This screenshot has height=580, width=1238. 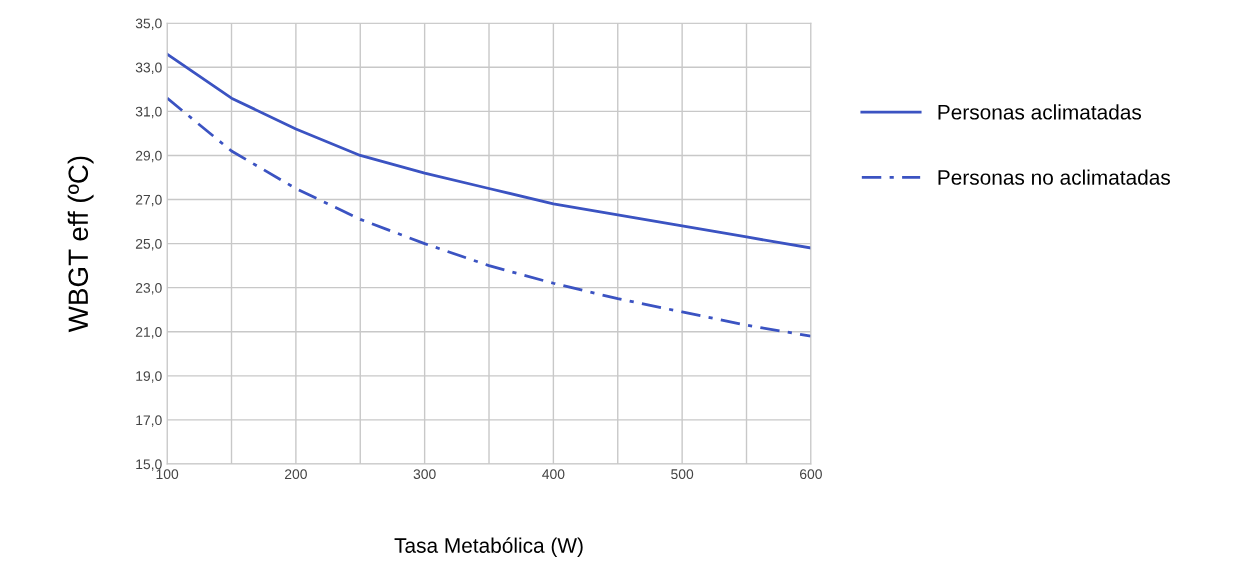 I want to click on legend-label: Personas aclimatadas, so click(x=1040, y=112).